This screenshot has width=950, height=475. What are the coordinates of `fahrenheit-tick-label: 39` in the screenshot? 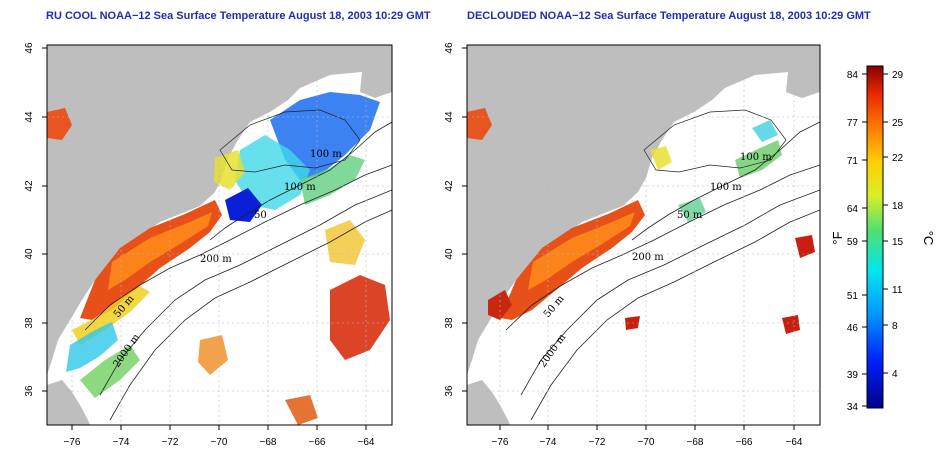 It's located at (853, 375).